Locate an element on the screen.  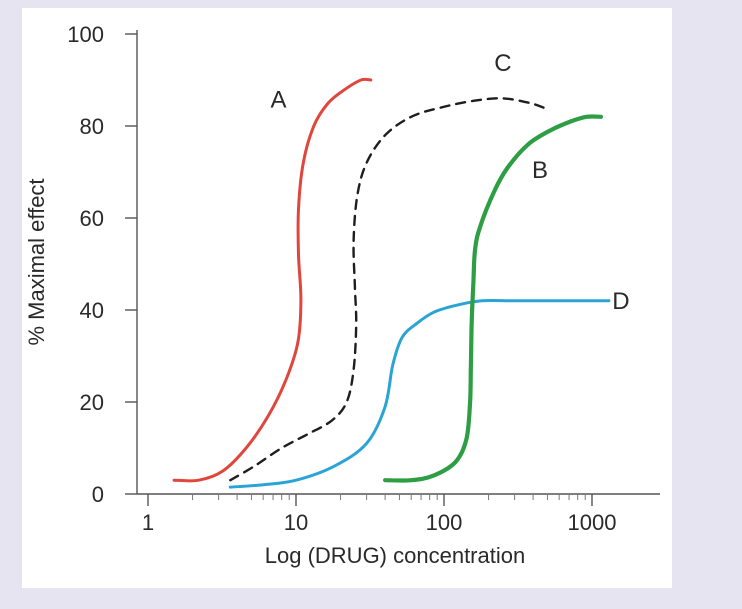
x-minor-ticks is located at coordinates (389, 497).